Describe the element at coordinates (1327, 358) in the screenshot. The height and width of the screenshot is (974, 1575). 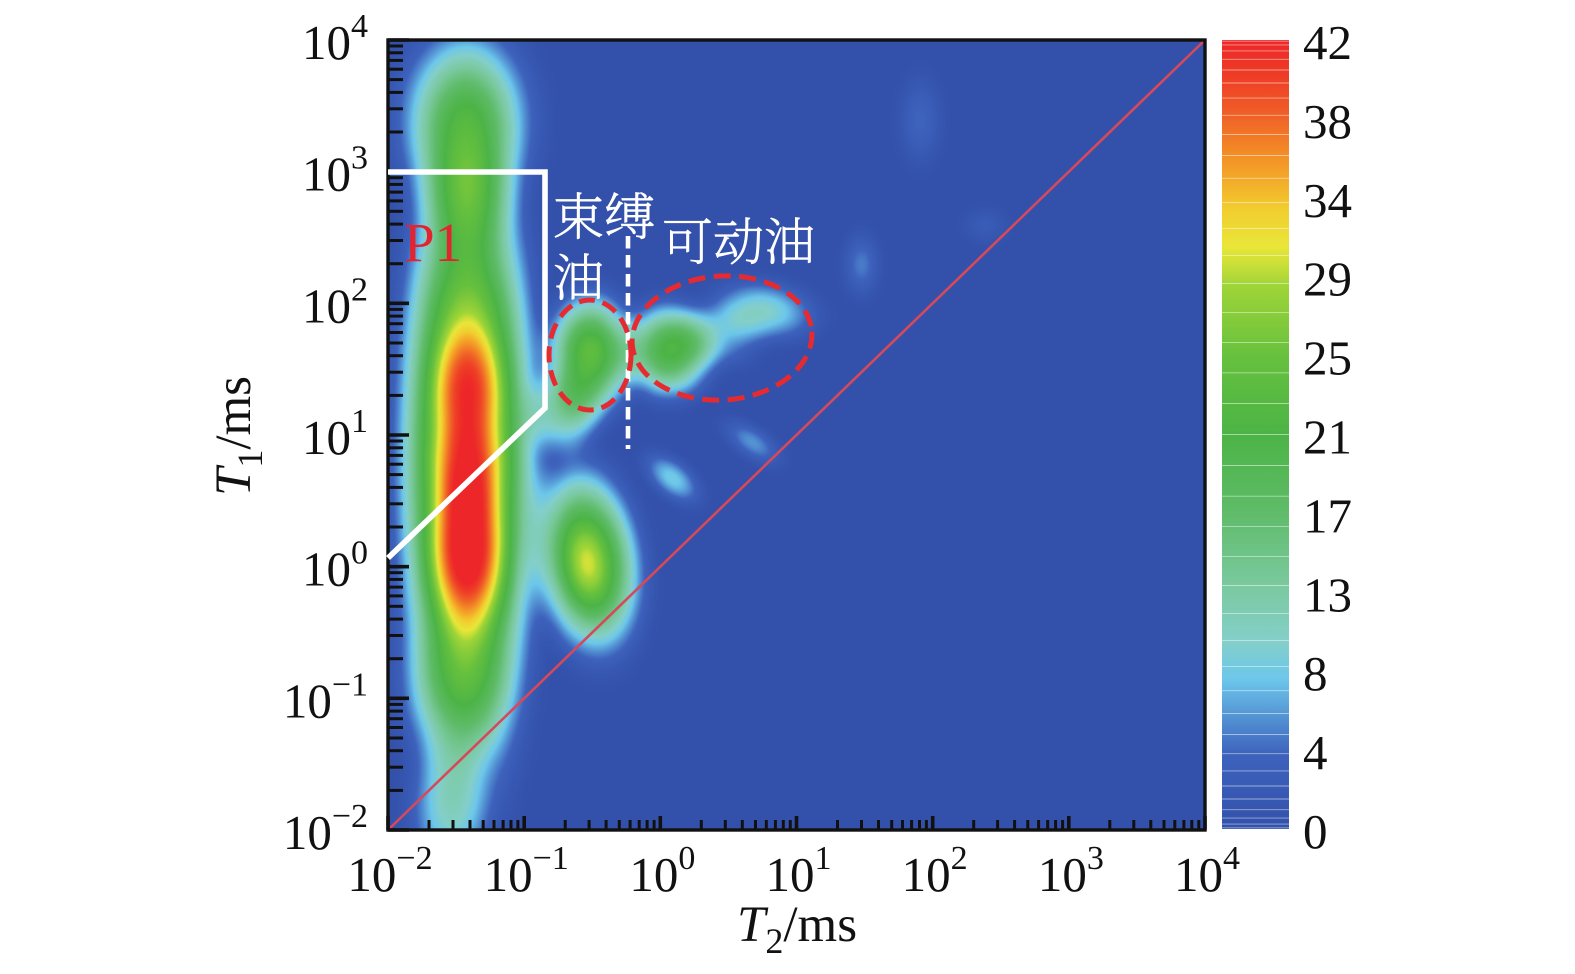
I see `svg-text: 25` at that location.